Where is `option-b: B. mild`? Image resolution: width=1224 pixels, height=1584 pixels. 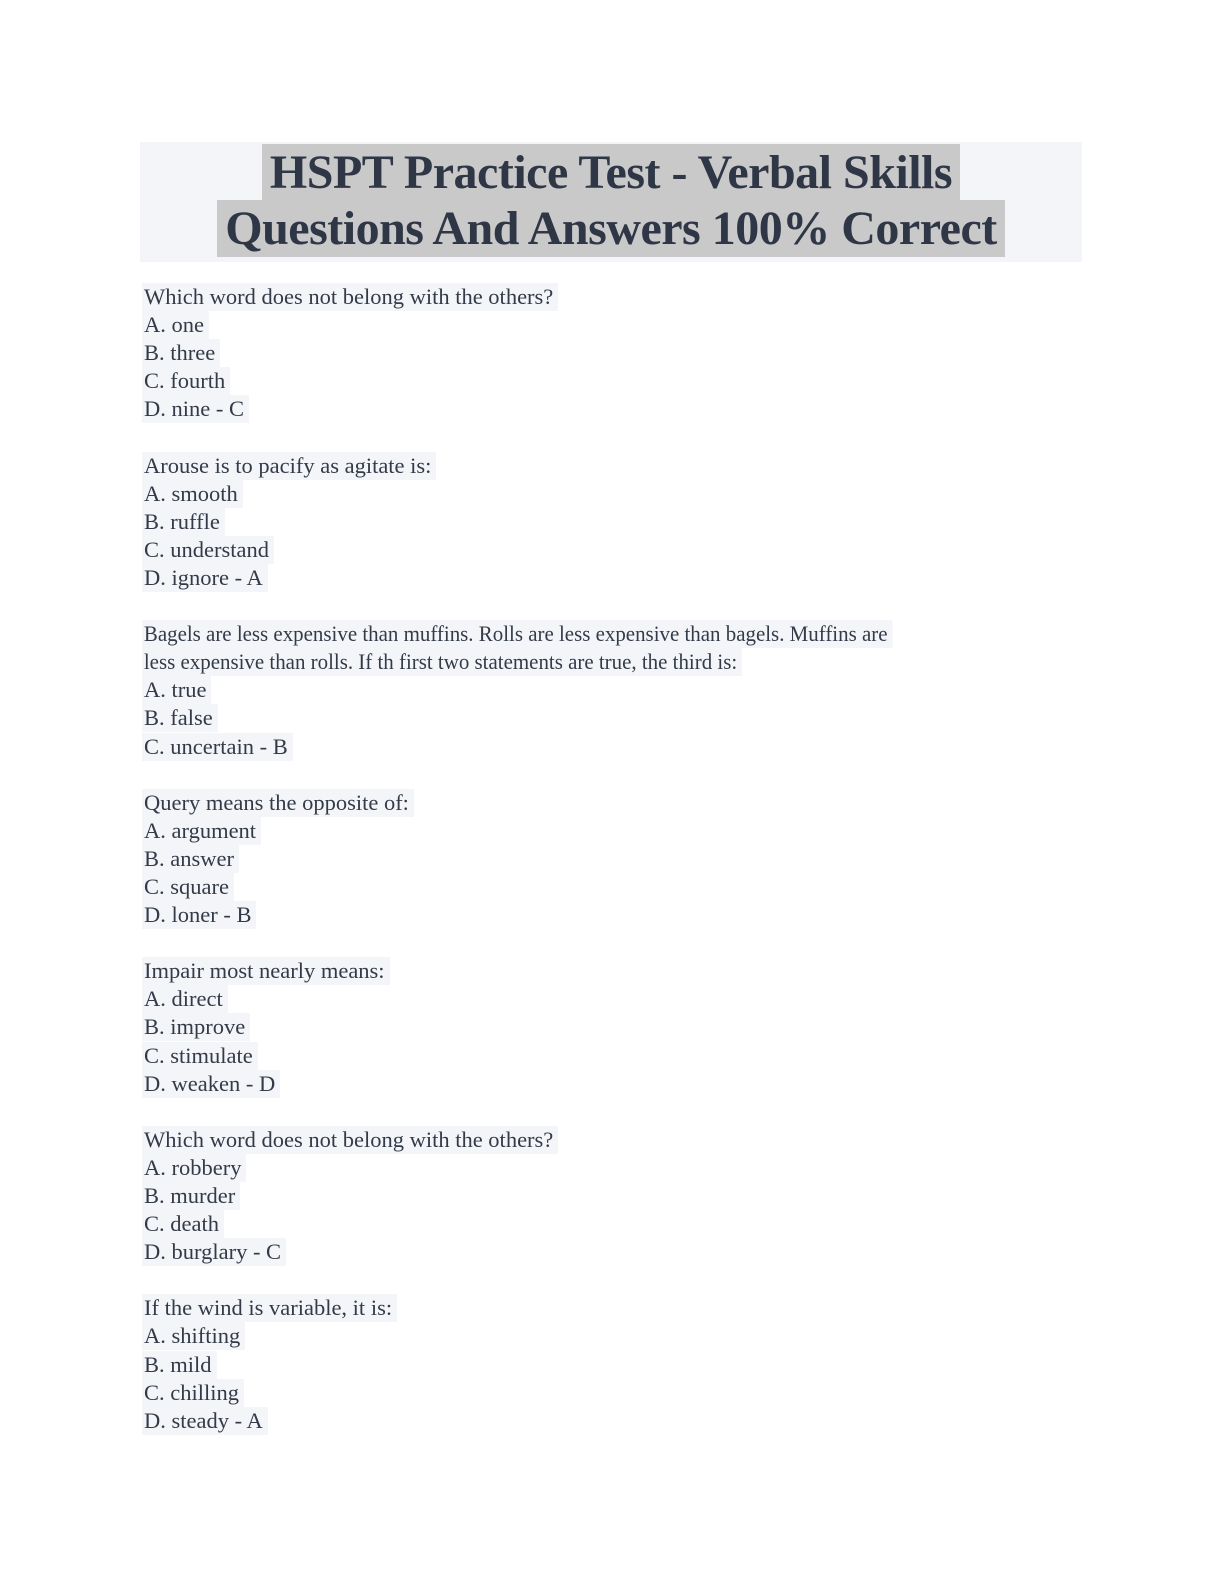
option-b: B. mild is located at coordinates (617, 1364).